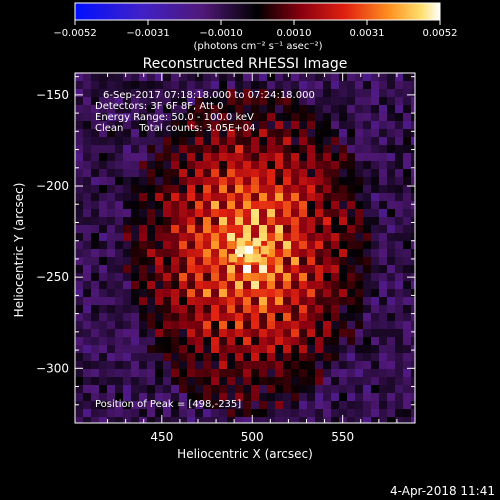 The height and width of the screenshot is (500, 500). Describe the element at coordinates (257, 11) in the screenshot. I see `colorbar-gradient` at that location.